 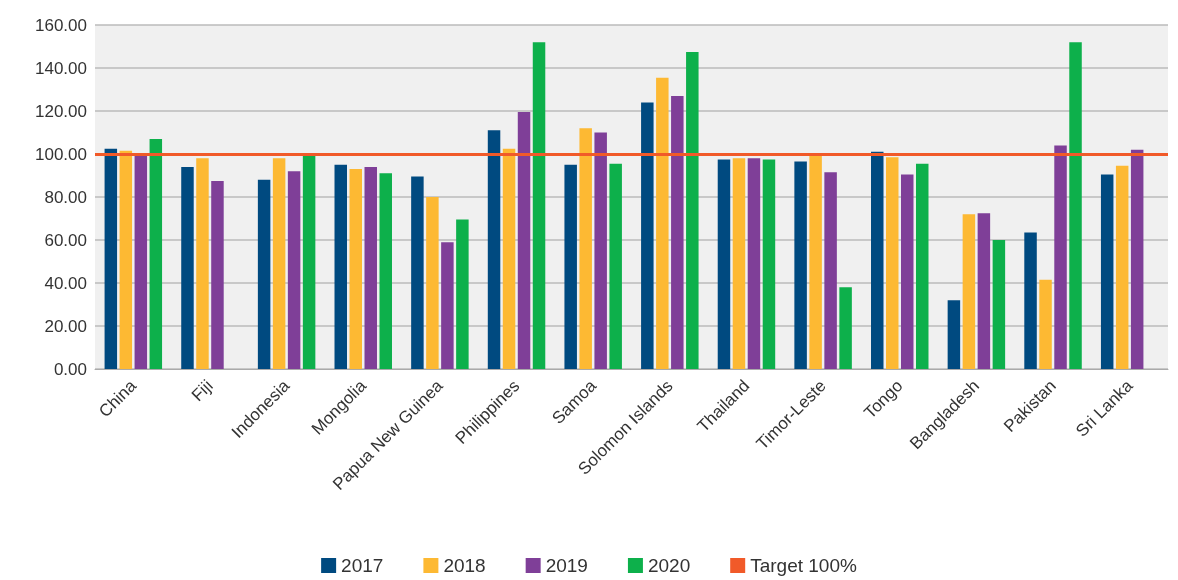 I want to click on y-tick-label: 120.00, so click(x=61, y=111).